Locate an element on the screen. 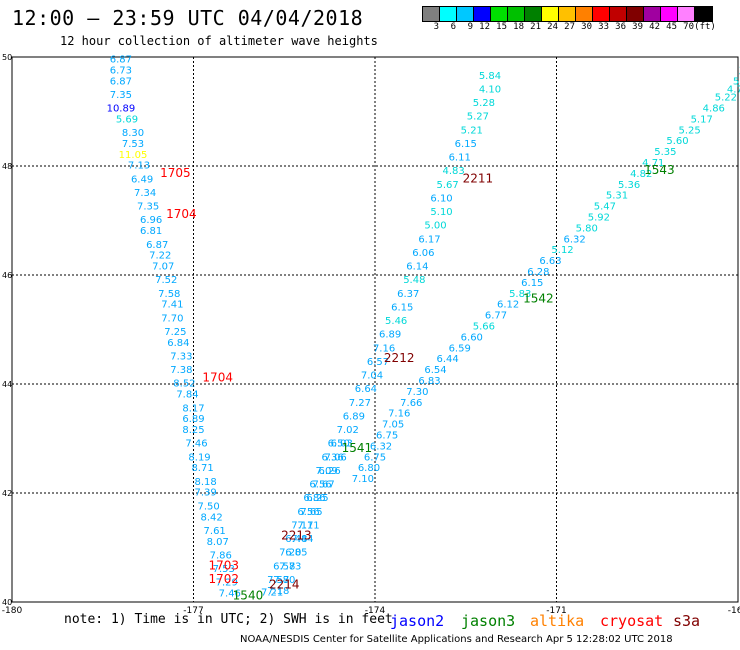  wave-height-label: 7.22 is located at coordinates (160, 256).